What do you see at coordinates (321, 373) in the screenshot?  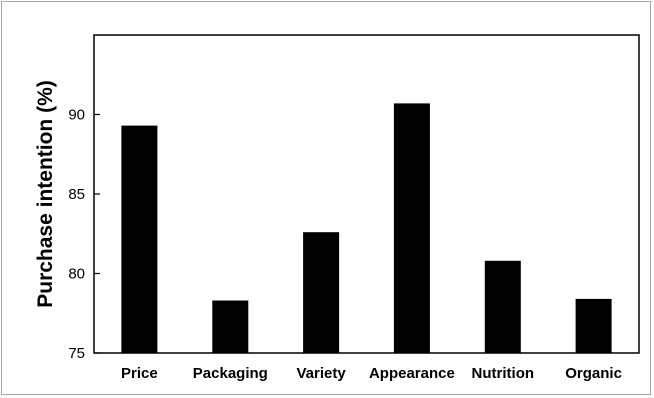 I see `x-tick-label-variety: Variety` at bounding box center [321, 373].